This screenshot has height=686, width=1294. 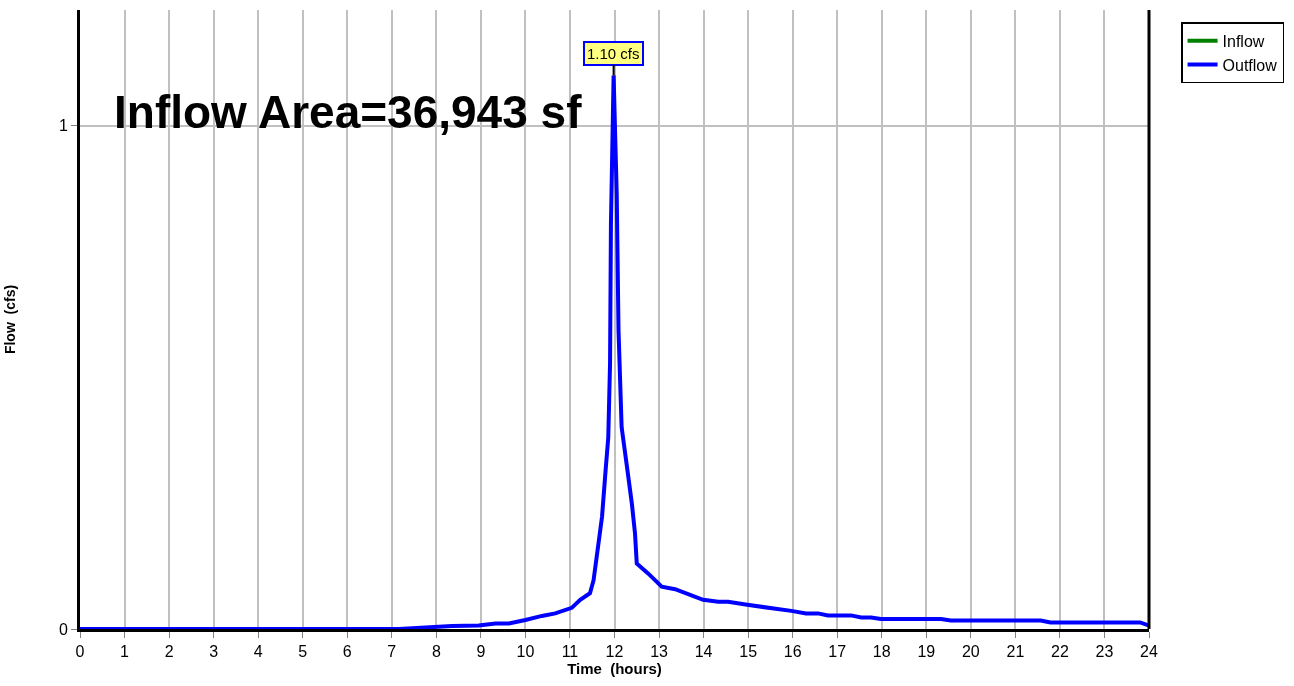 I want to click on x-tick-label: 10, so click(x=525, y=652).